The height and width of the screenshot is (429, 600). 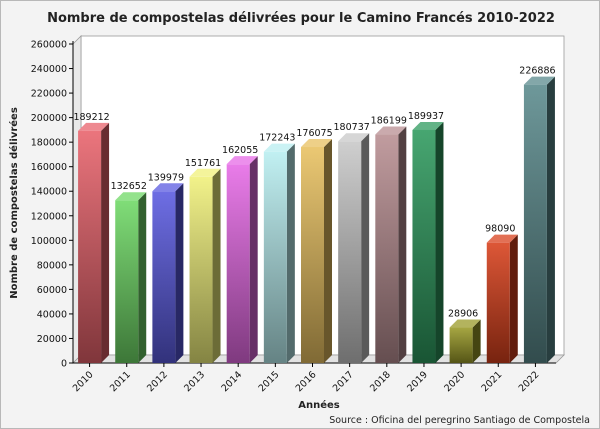 I want to click on data-label: 98090, so click(x=500, y=229).